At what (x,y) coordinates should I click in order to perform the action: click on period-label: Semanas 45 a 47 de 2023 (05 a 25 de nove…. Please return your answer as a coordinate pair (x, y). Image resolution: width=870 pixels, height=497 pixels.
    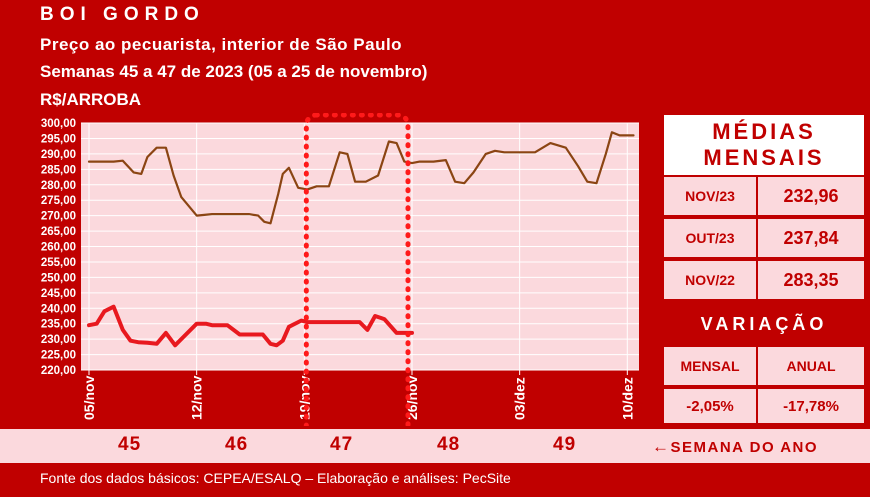
    Looking at the image, I should click on (234, 71).